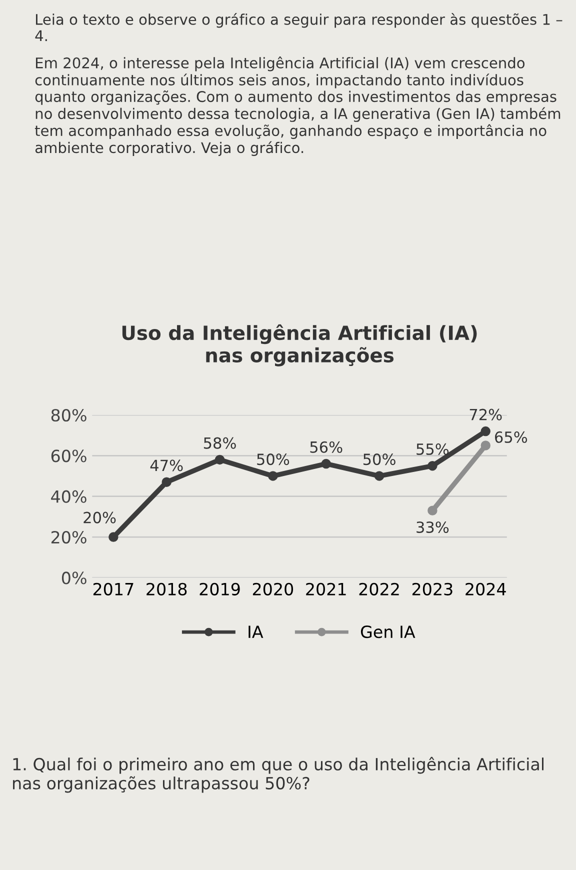  What do you see at coordinates (299, 345) in the screenshot?
I see `chart-title: Uso da Inteligência Artificial (IA) nas organizações` at bounding box center [299, 345].